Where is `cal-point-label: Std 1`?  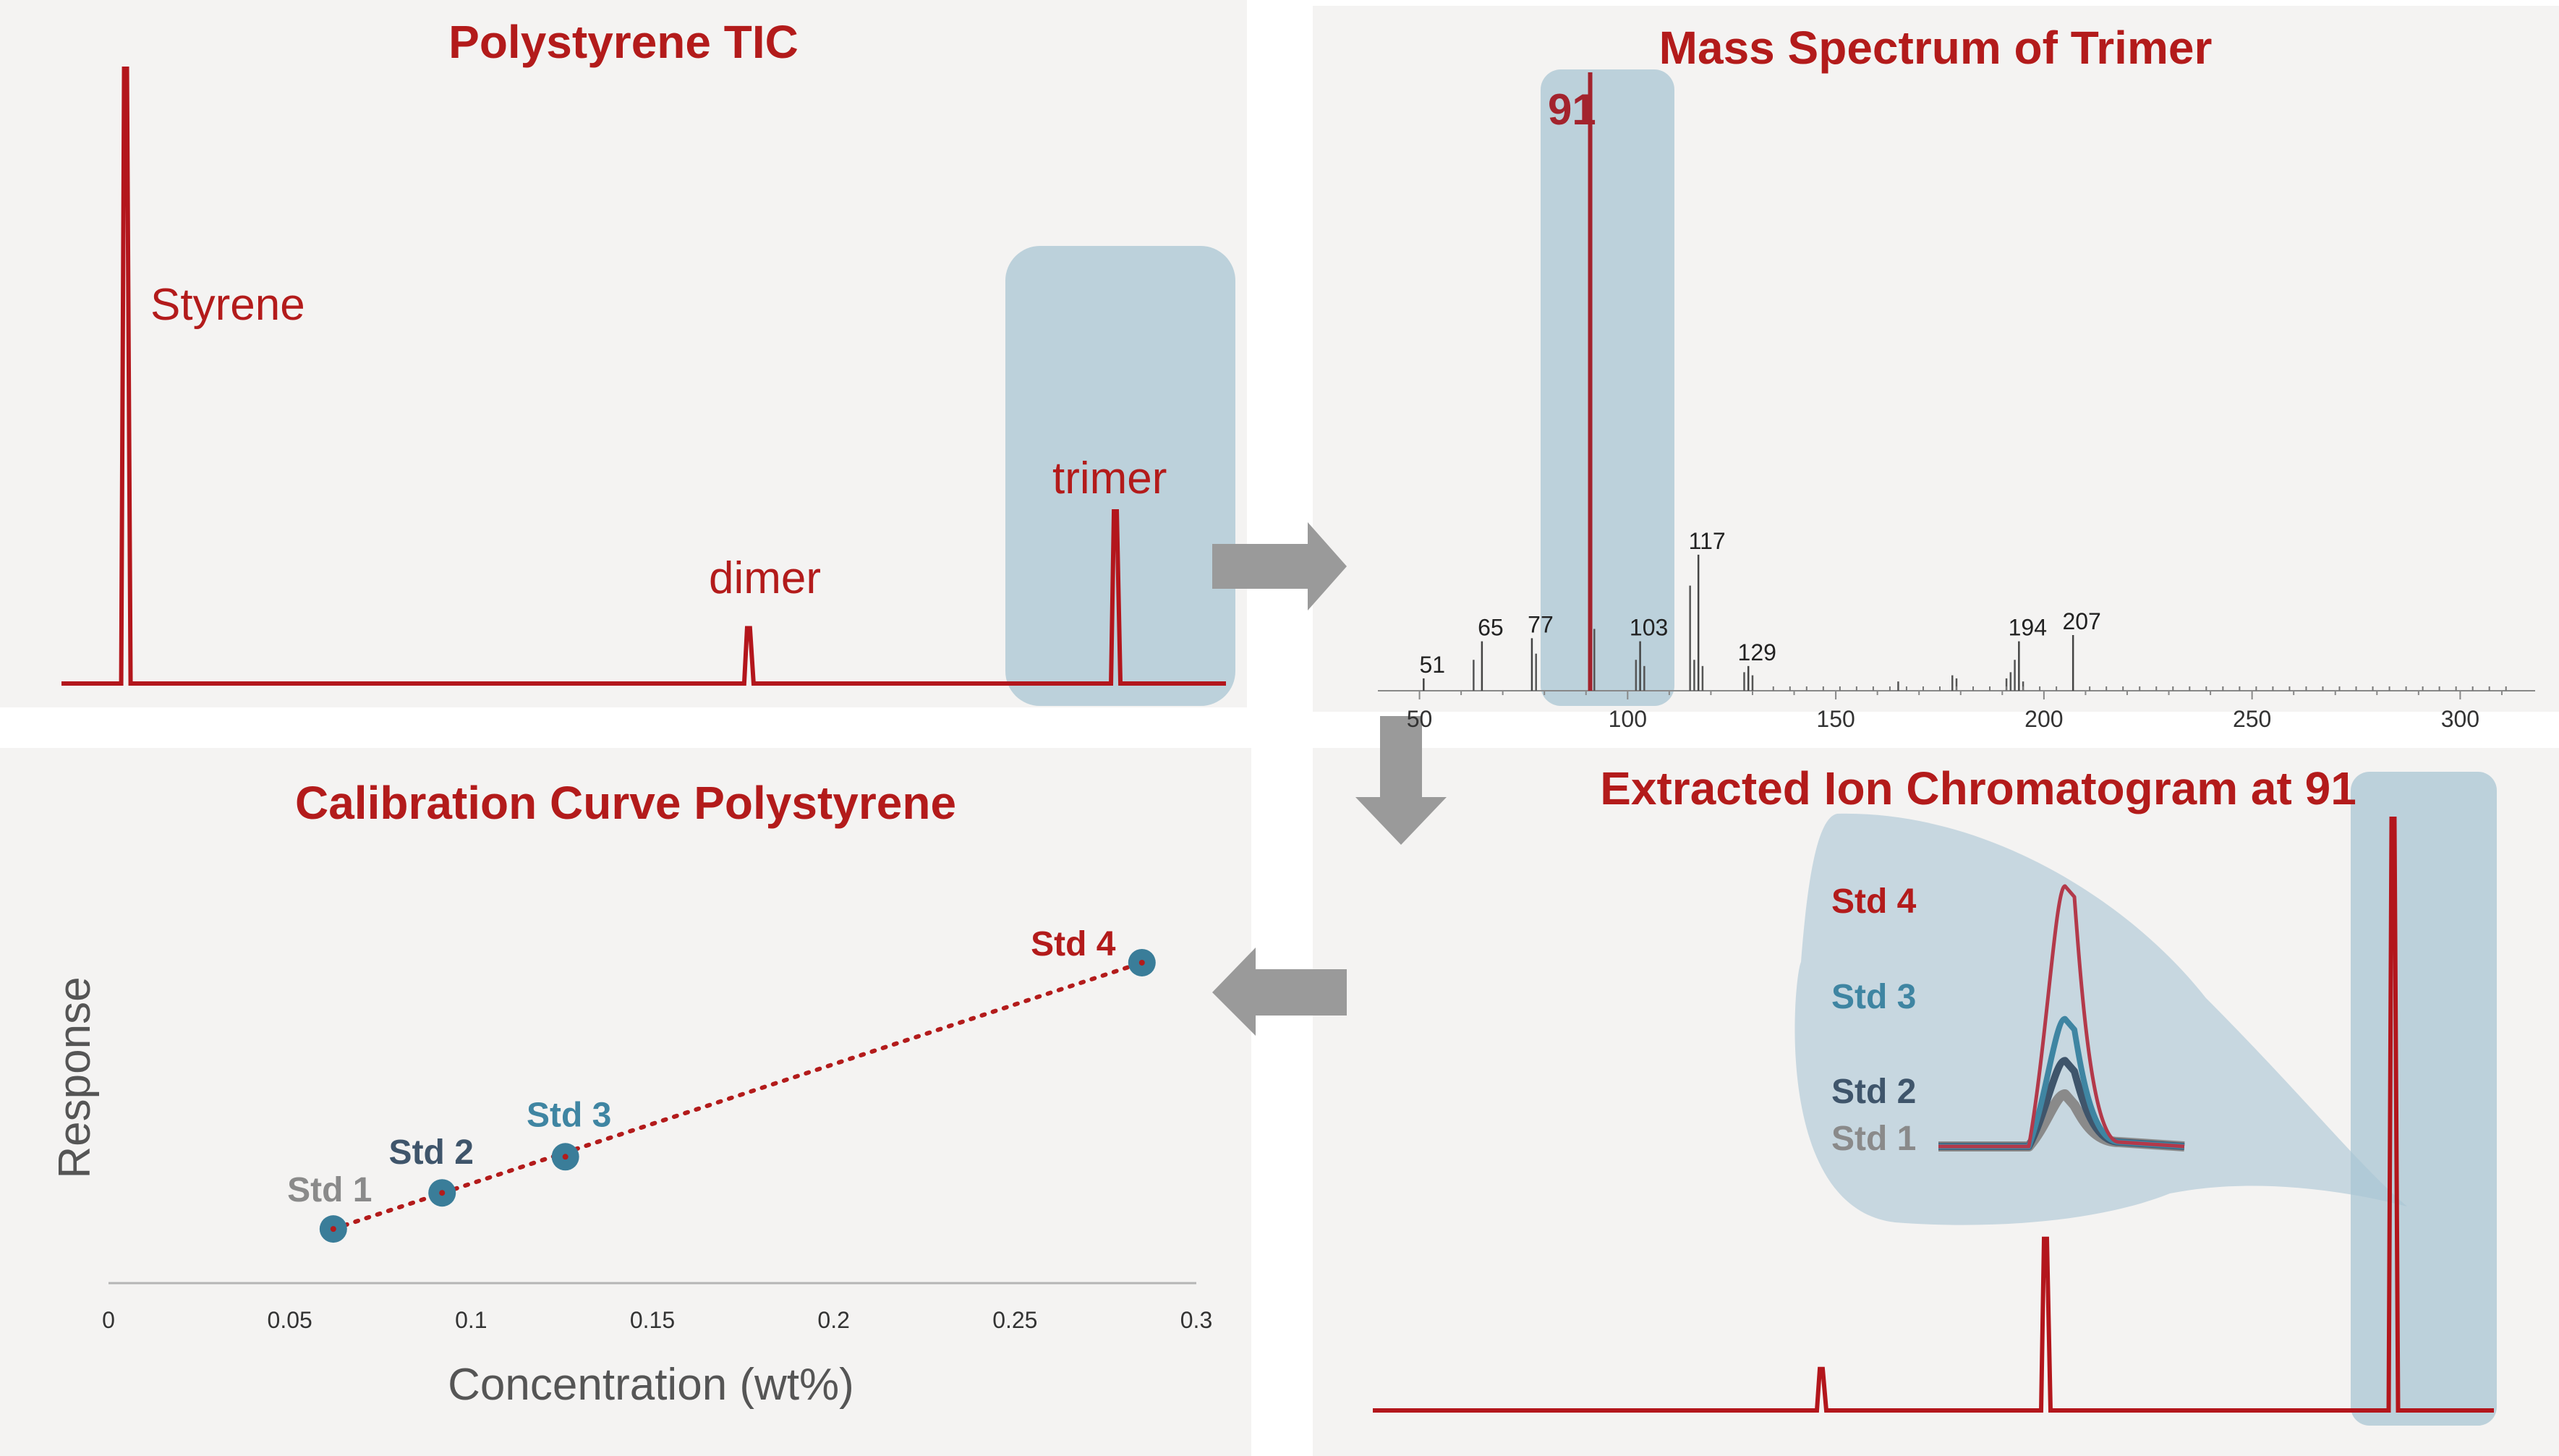 cal-point-label: Std 1 is located at coordinates (329, 1190).